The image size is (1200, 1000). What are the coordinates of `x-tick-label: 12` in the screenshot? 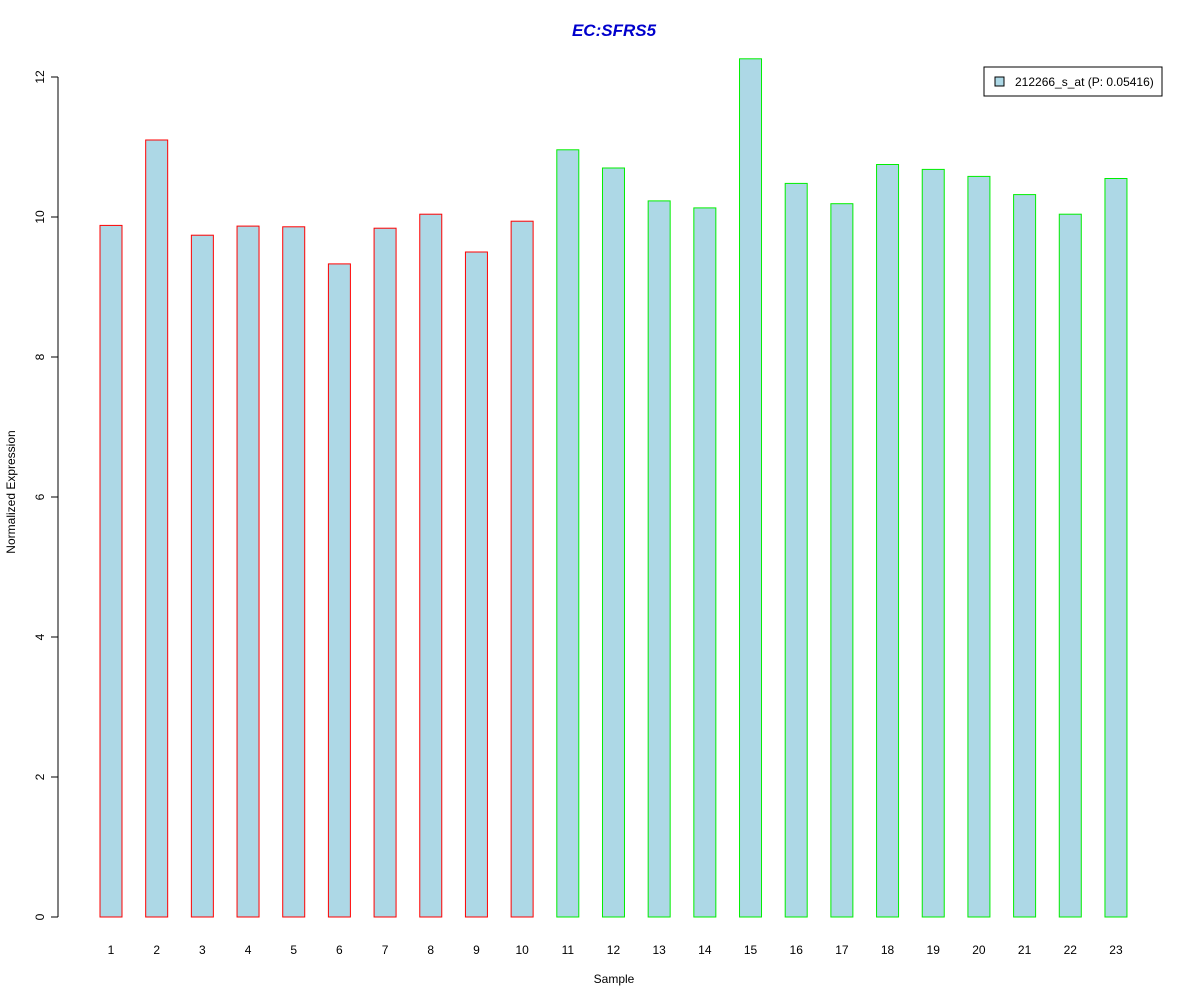 It's located at (614, 950).